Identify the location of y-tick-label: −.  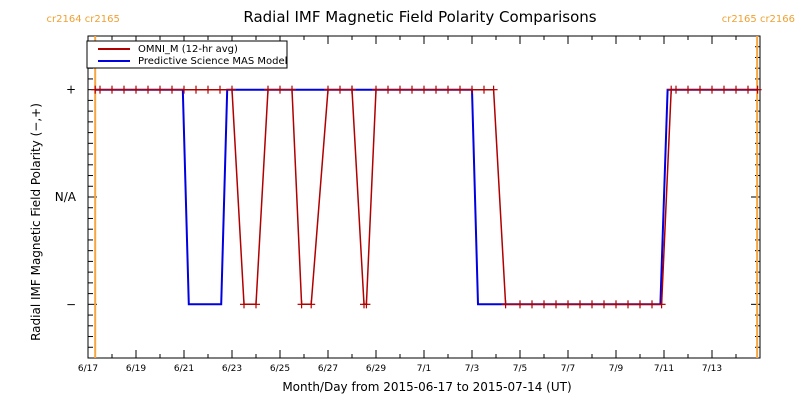
(71, 304).